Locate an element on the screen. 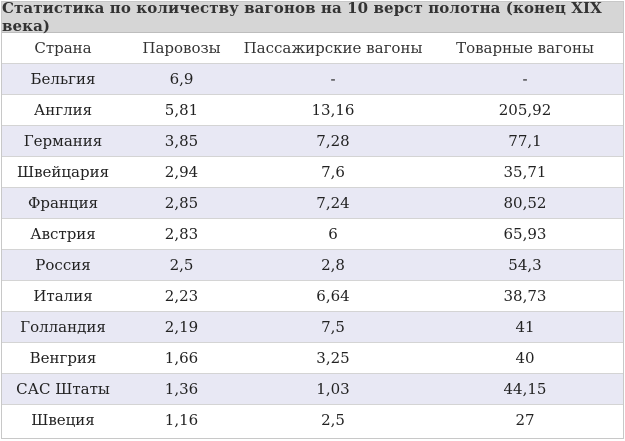 This screenshot has width=625, height=441. cell-locomotives: 2,85 is located at coordinates (181, 203).